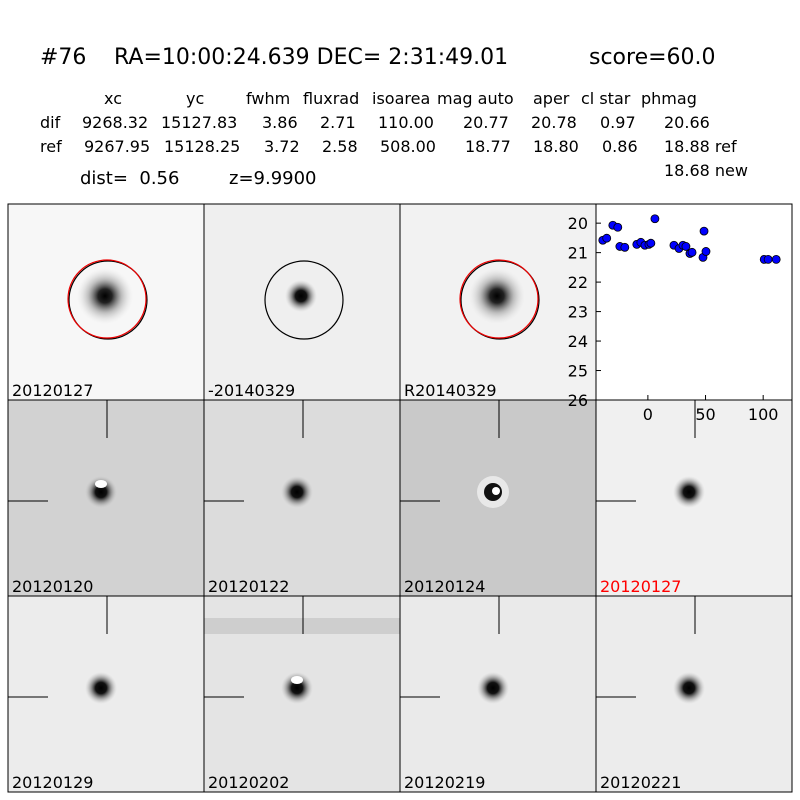  Describe the element at coordinates (444, 782) in the screenshot. I see `panel-label: 20120219` at that location.